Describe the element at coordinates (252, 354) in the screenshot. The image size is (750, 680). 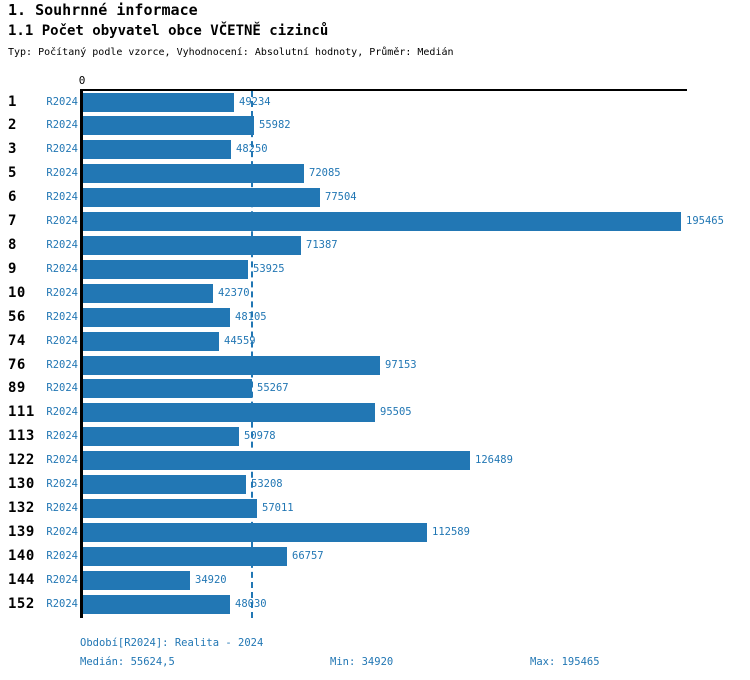
I see `median-line` at that location.